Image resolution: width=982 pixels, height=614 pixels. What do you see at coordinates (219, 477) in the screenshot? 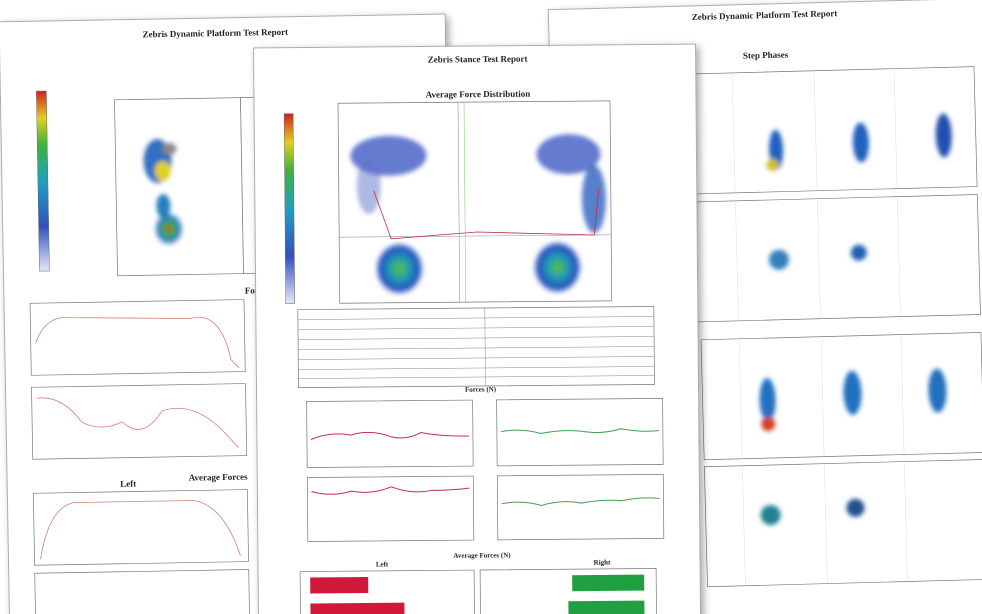
I see `section-title: Average Forces` at bounding box center [219, 477].